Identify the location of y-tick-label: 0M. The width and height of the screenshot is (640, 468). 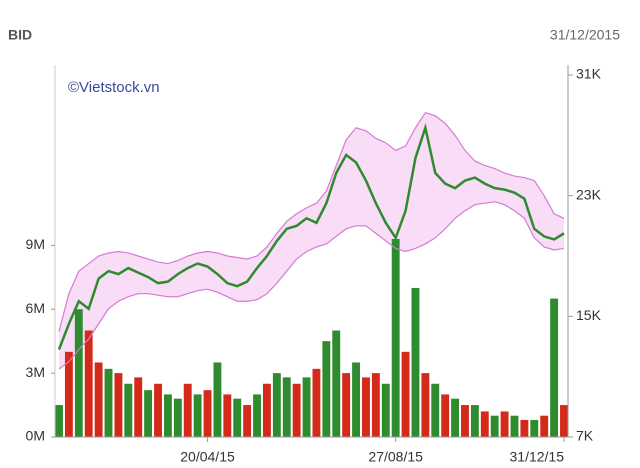
(35, 436).